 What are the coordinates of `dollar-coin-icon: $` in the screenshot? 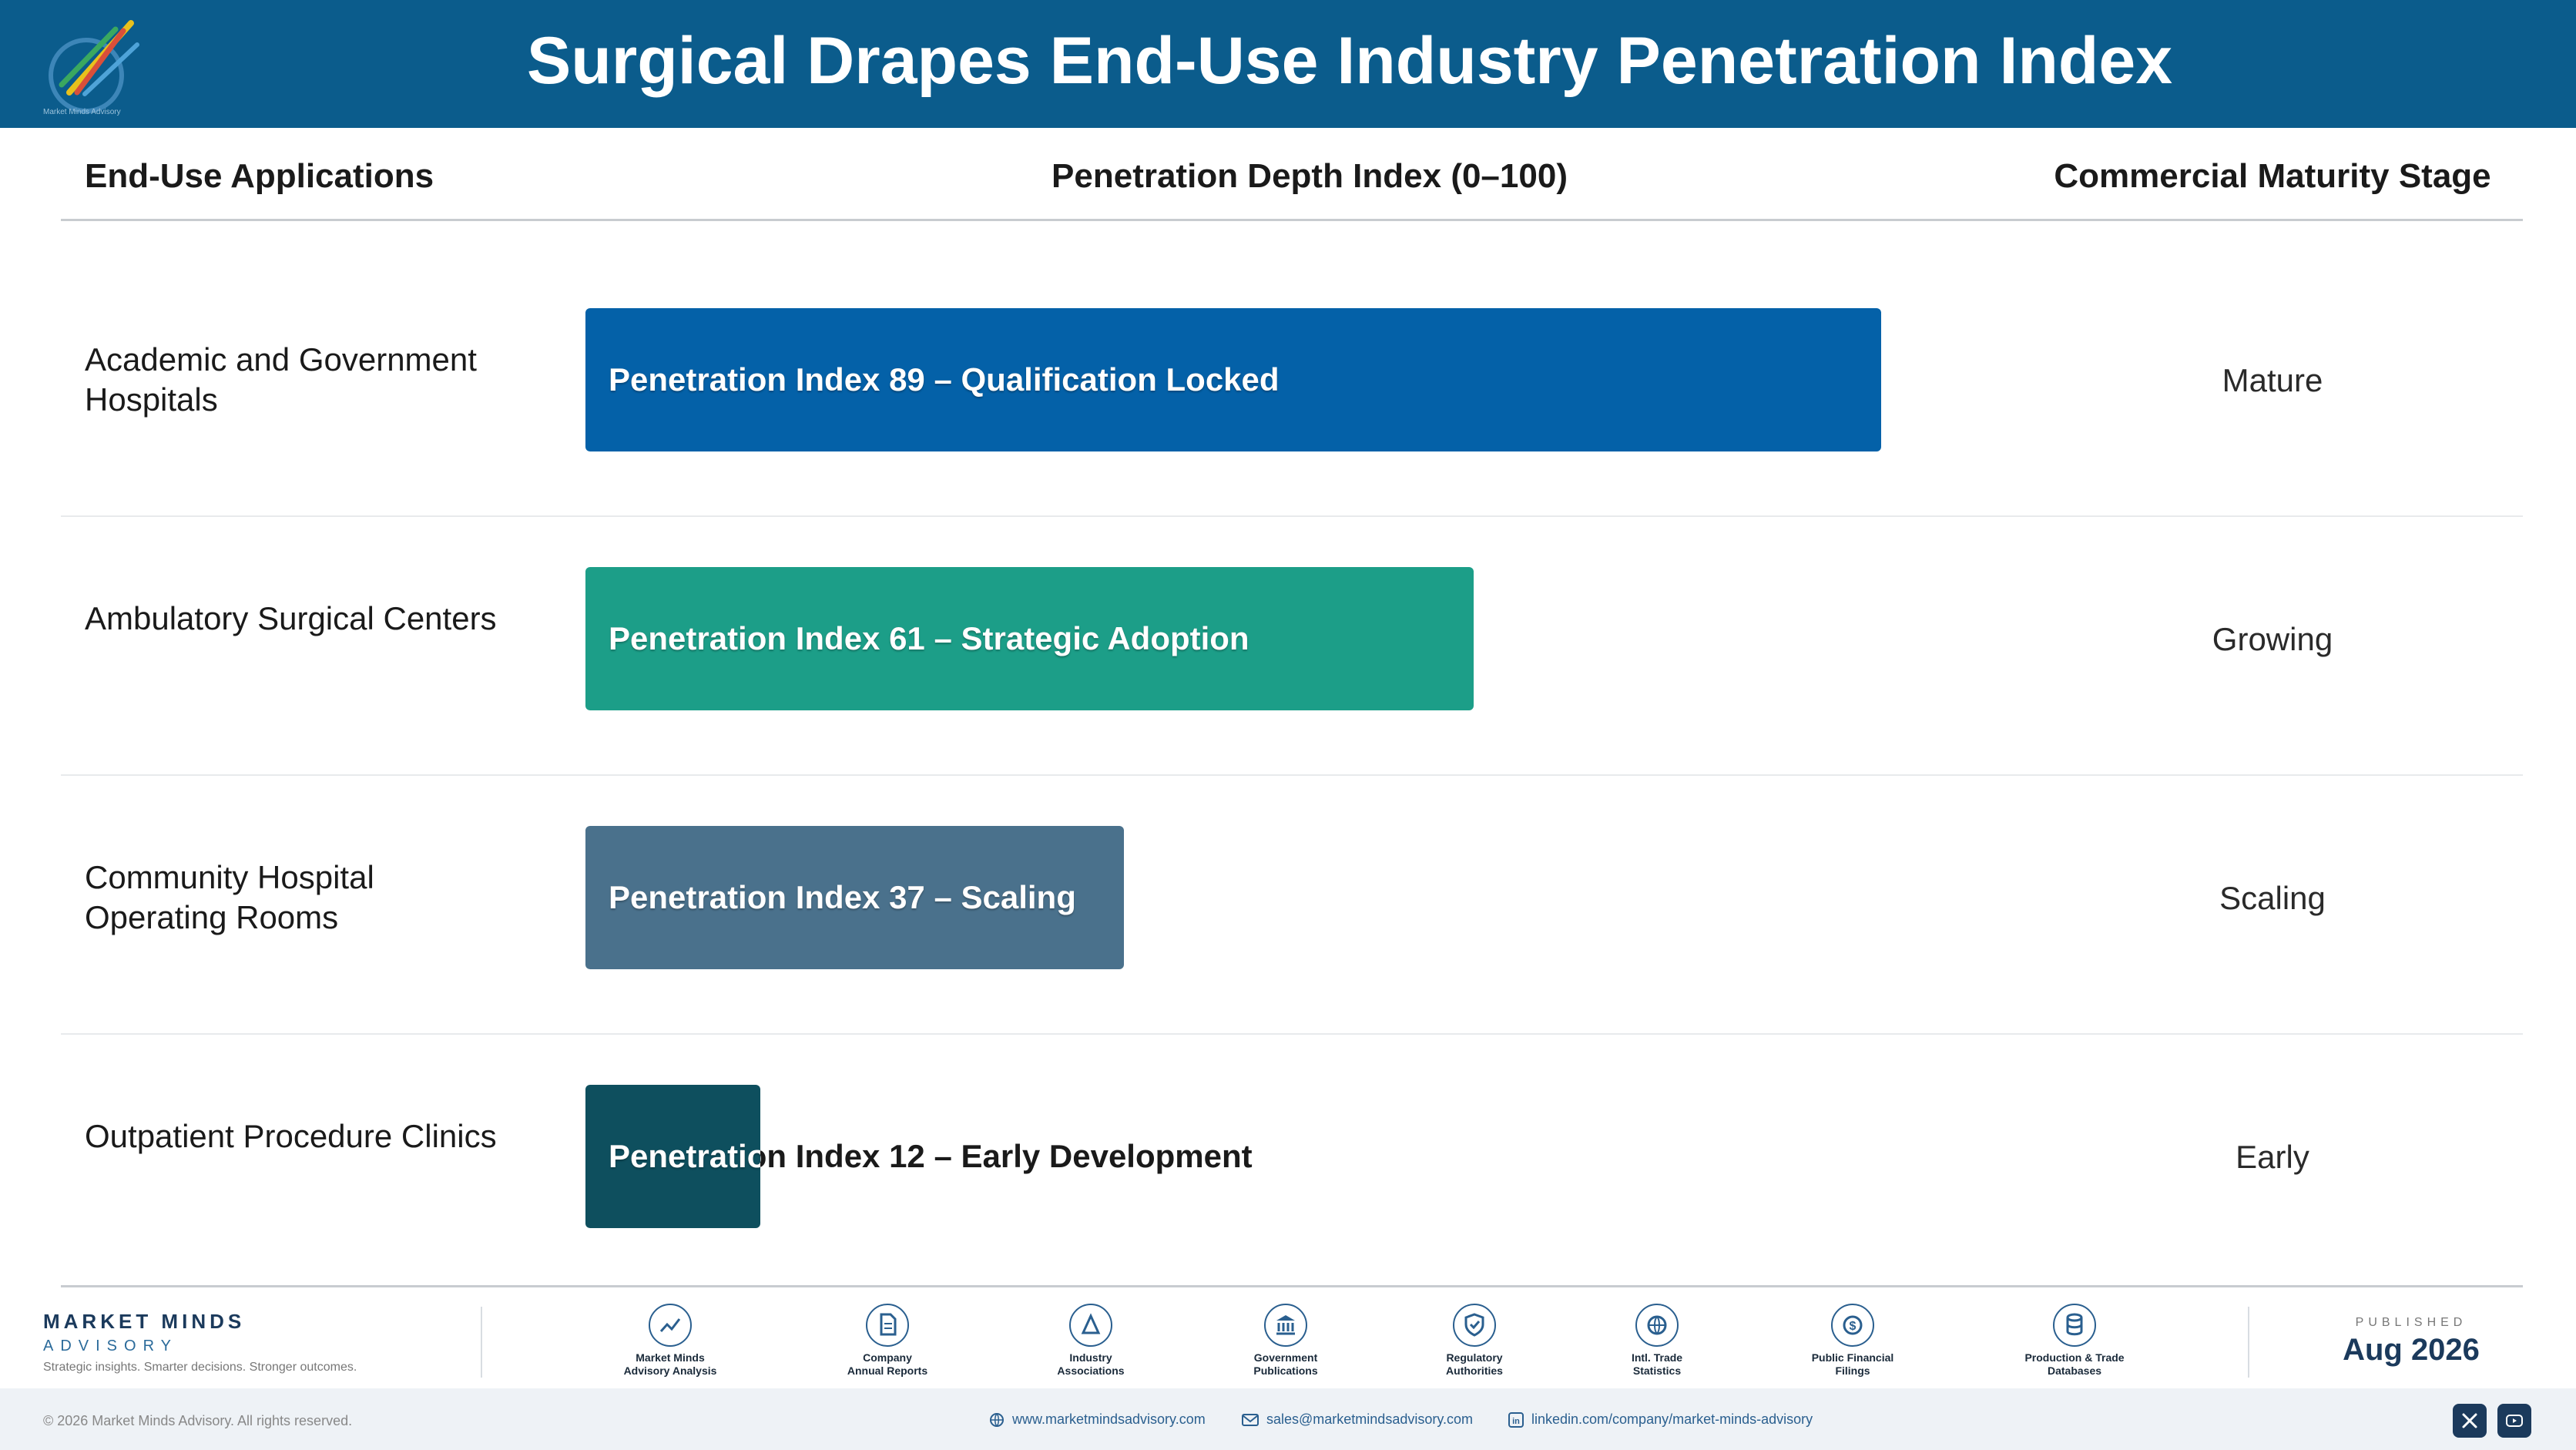 It's located at (1852, 1325).